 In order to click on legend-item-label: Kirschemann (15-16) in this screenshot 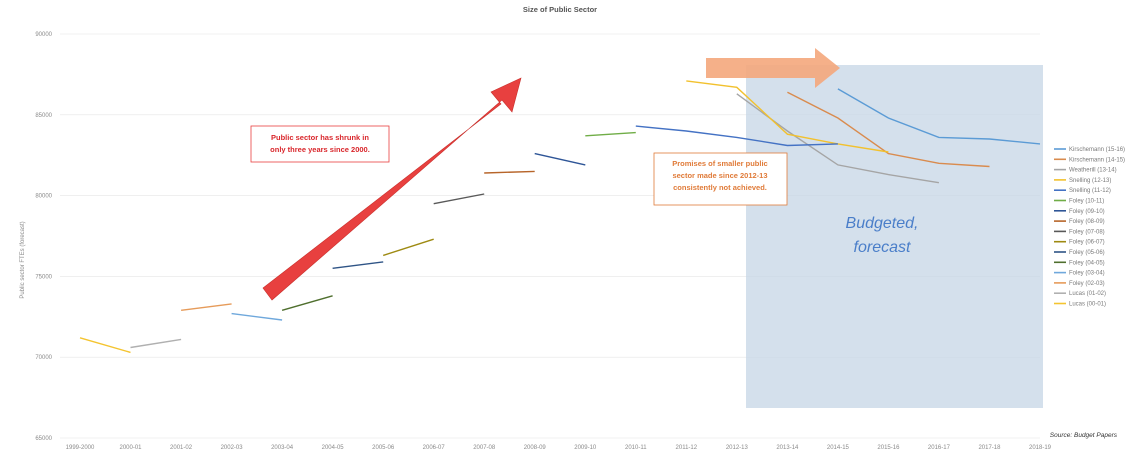, I will do `click(1097, 150)`.